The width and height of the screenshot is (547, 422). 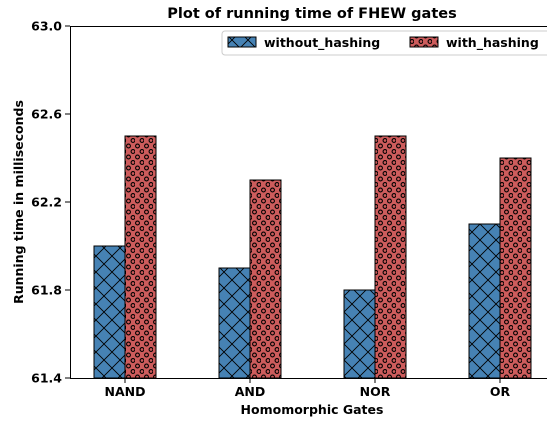 I want to click on x-tick-label: NOR, so click(x=375, y=391).